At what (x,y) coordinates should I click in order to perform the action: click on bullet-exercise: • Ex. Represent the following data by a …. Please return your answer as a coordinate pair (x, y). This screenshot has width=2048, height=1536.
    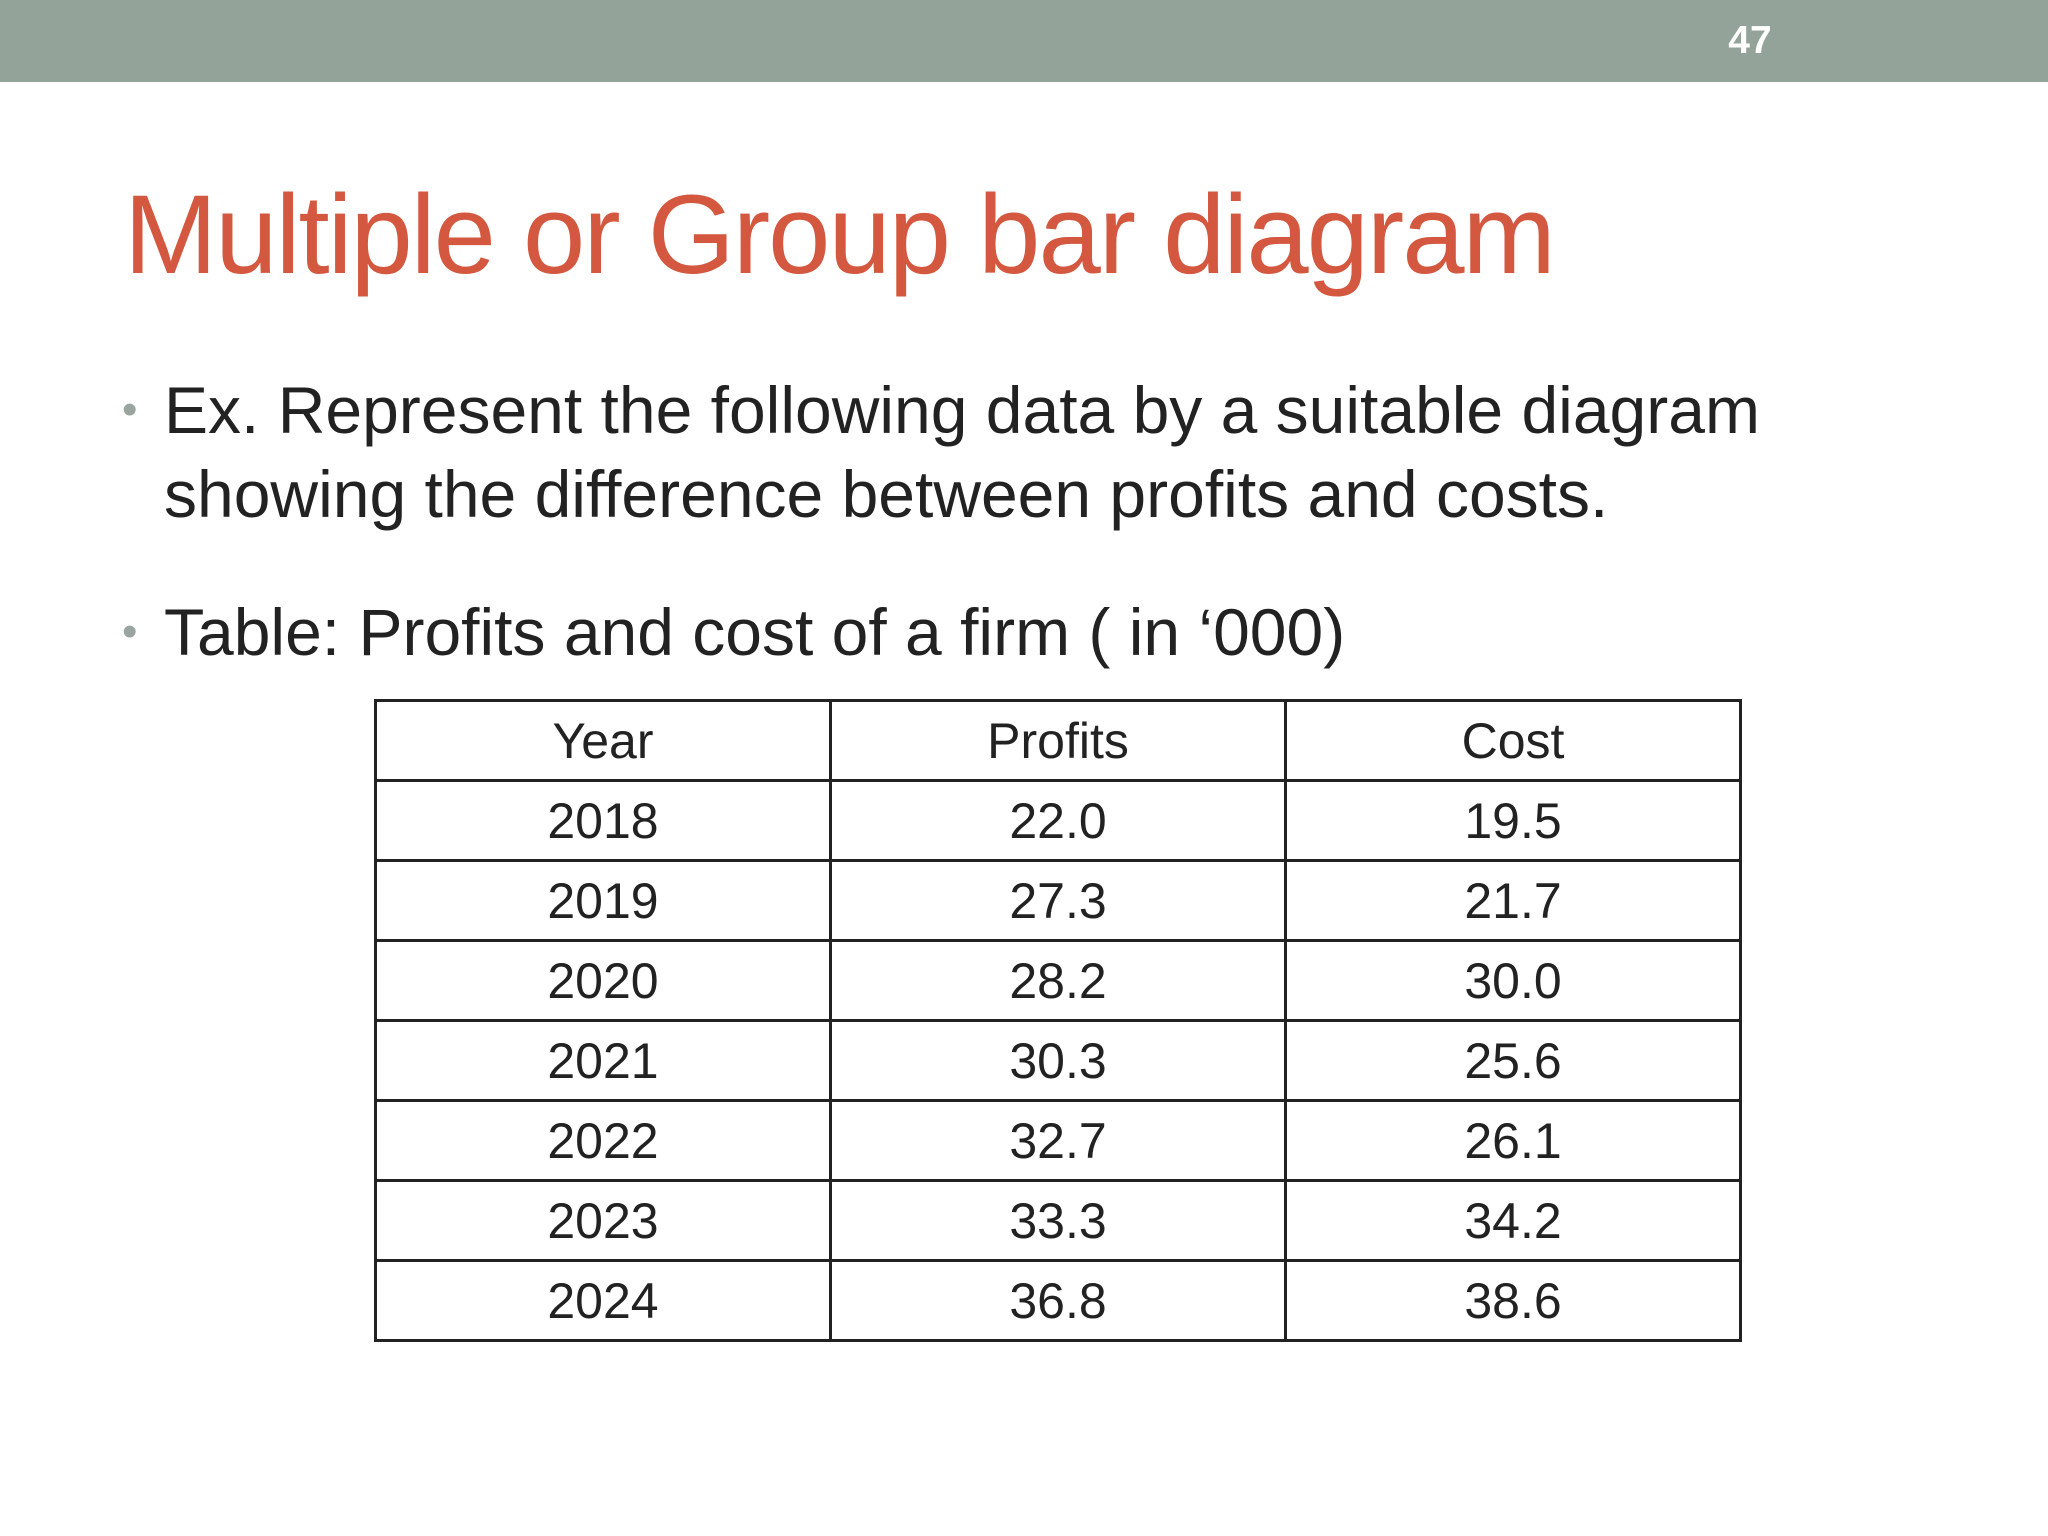
    Looking at the image, I should click on (1020, 452).